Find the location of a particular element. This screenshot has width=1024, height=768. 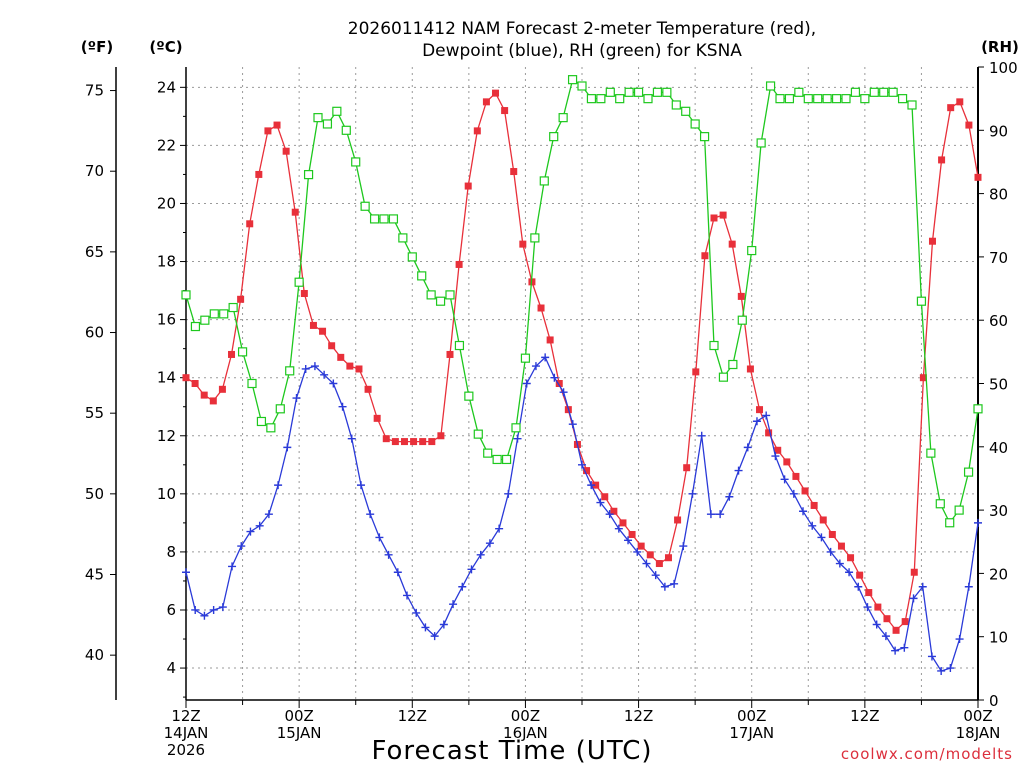

celsius-tick-label: 14 is located at coordinates (166, 378).